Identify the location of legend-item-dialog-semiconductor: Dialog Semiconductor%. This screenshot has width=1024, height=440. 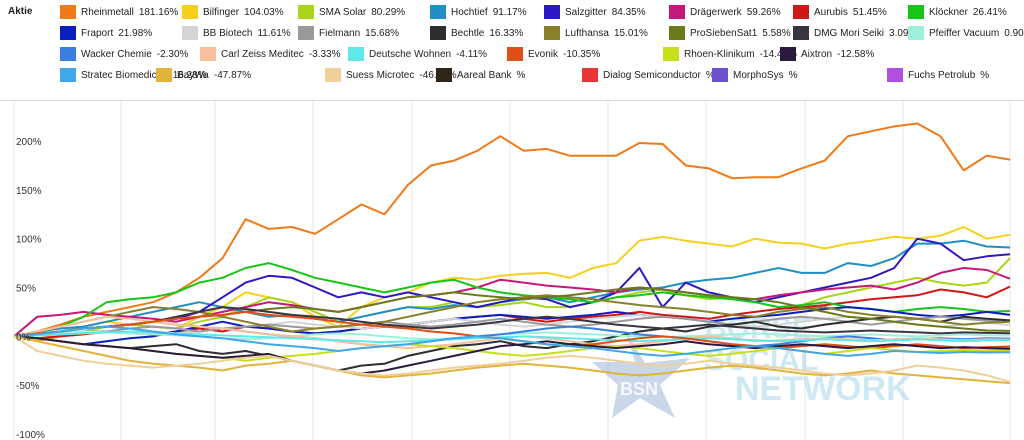
(648, 75).